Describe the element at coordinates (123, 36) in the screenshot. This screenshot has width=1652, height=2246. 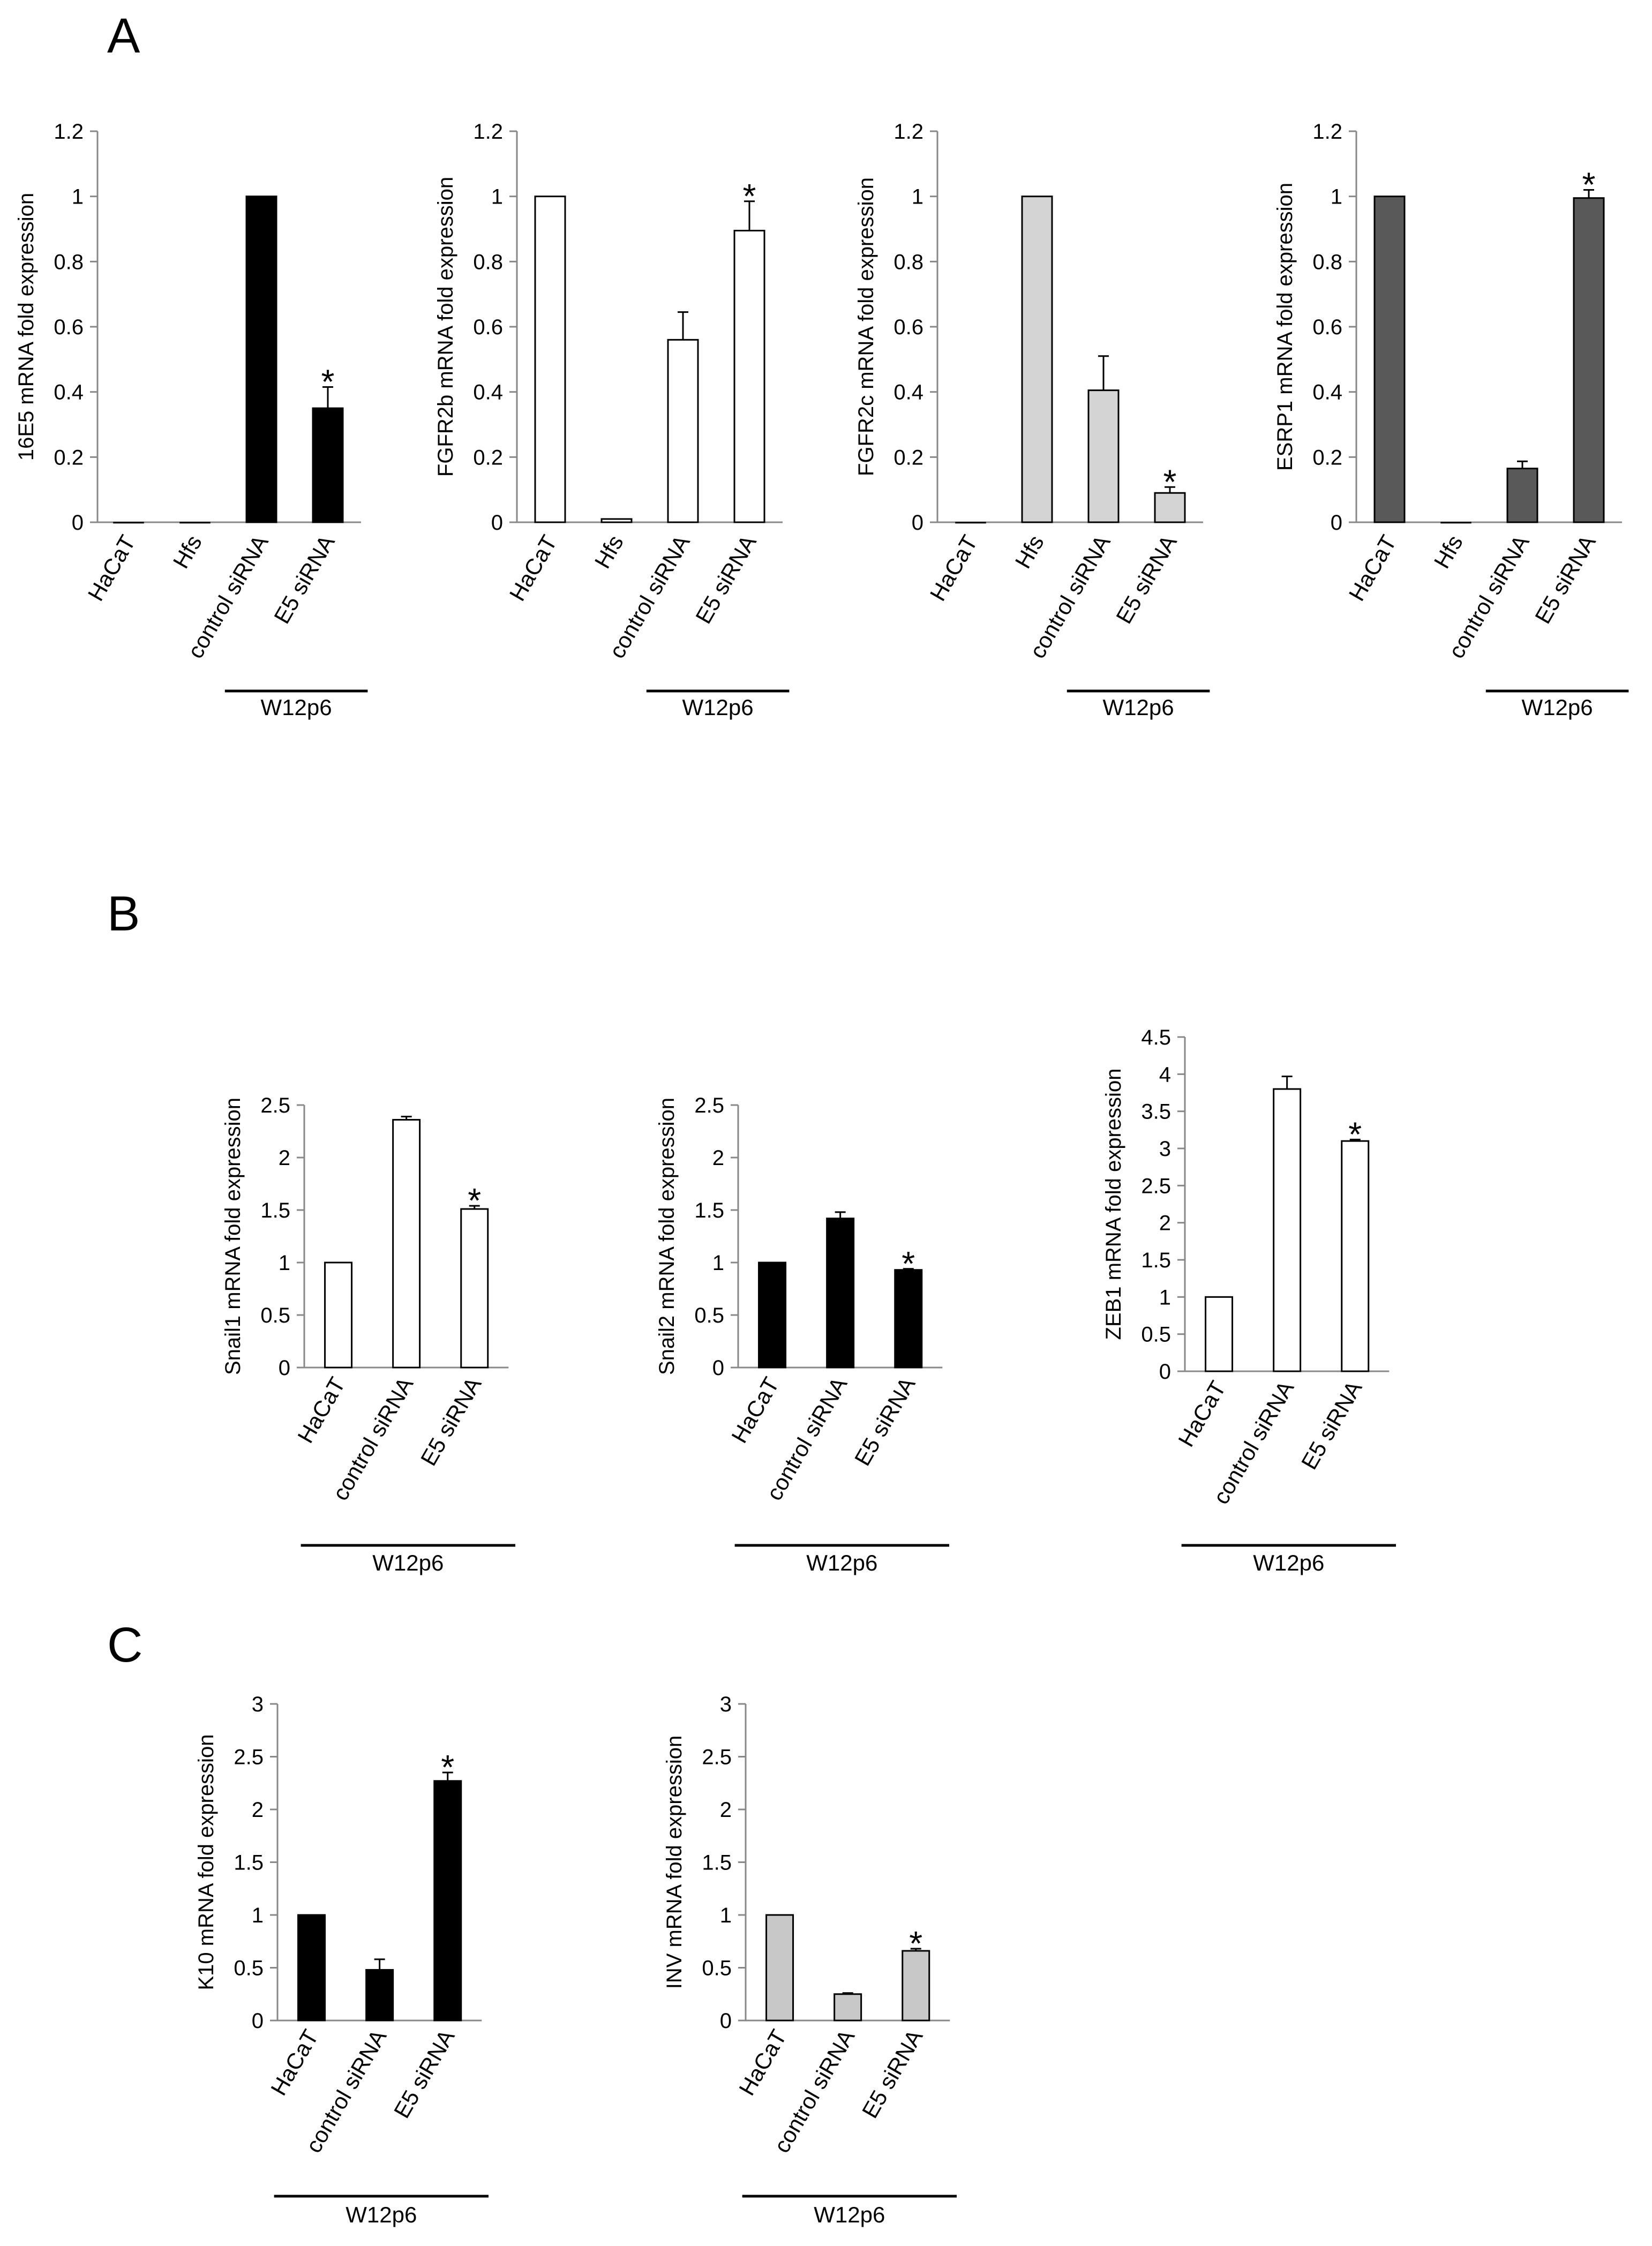
I see `panel-letter-a: A` at that location.